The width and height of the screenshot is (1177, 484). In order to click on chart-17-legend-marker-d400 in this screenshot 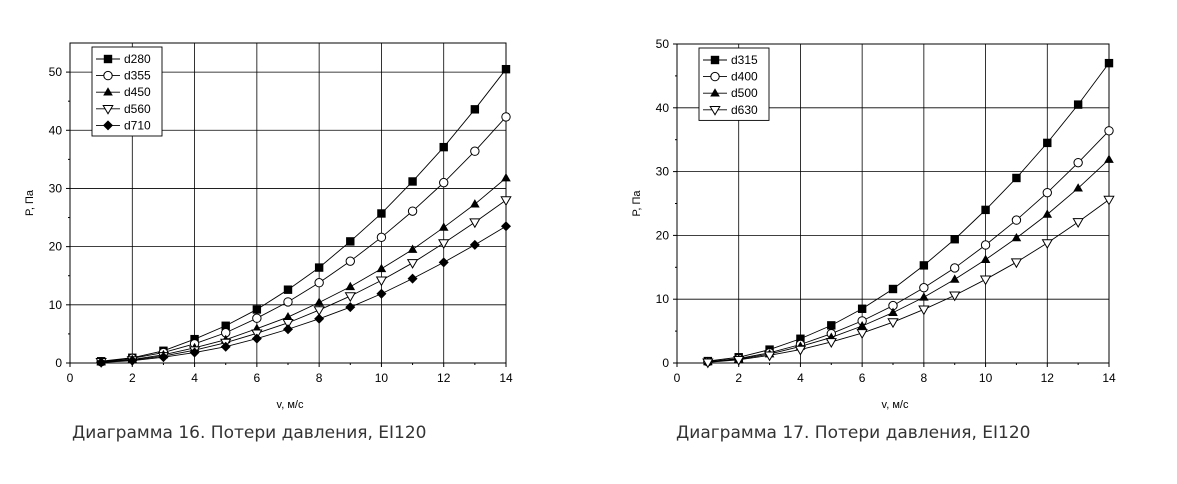, I will do `click(715, 76)`.